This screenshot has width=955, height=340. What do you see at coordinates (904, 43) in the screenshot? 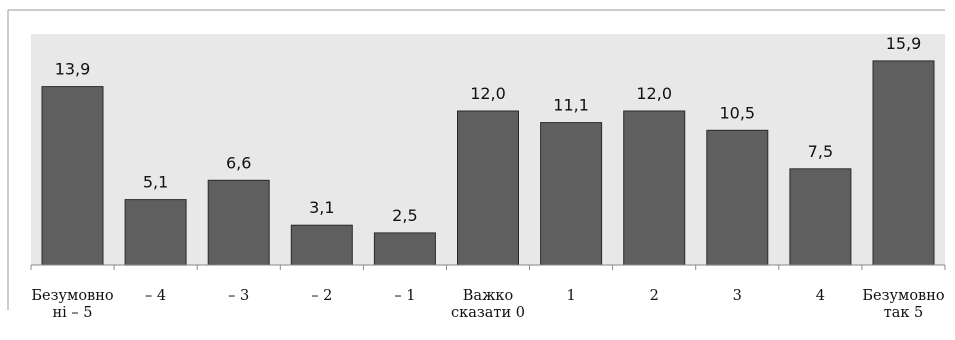
I see `value-label: 15,9` at bounding box center [904, 43].